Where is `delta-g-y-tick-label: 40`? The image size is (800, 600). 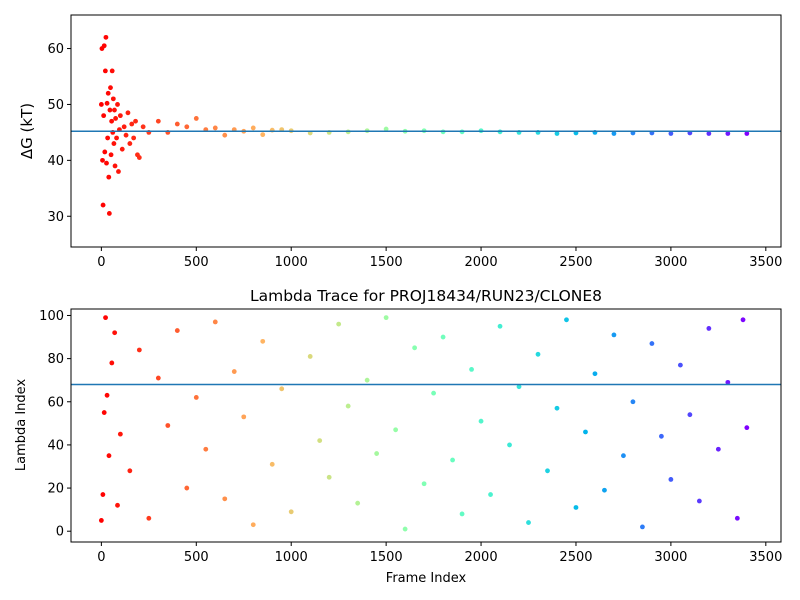 delta-g-y-tick-label: 40 is located at coordinates (55, 161).